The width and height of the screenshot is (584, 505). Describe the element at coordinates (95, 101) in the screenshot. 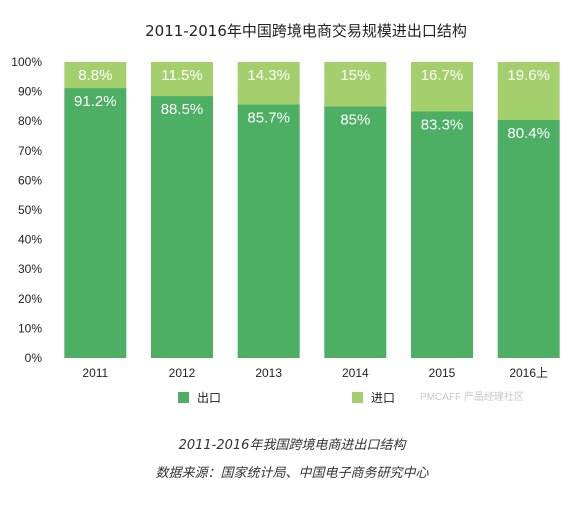

I see `bar-value-label: 91.2%` at that location.